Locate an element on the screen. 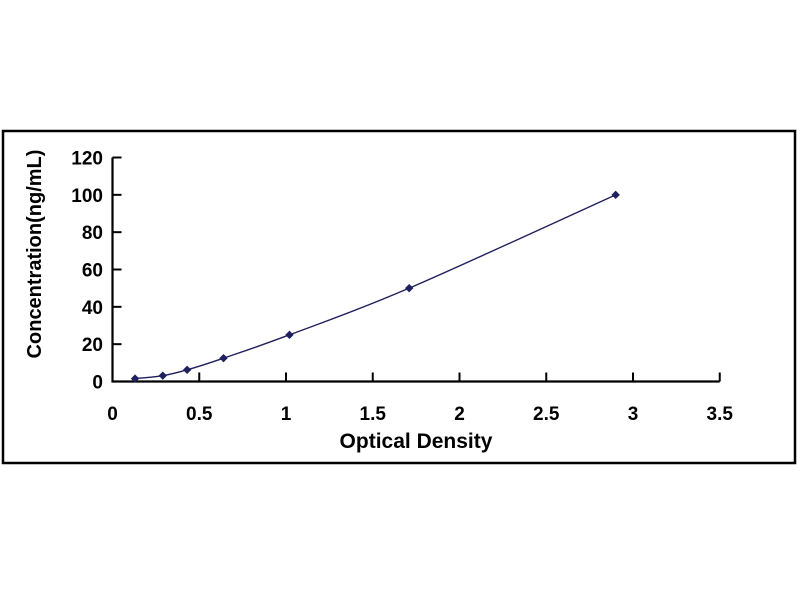 The height and width of the screenshot is (600, 800). y-tick-label: 120 is located at coordinates (87, 159).